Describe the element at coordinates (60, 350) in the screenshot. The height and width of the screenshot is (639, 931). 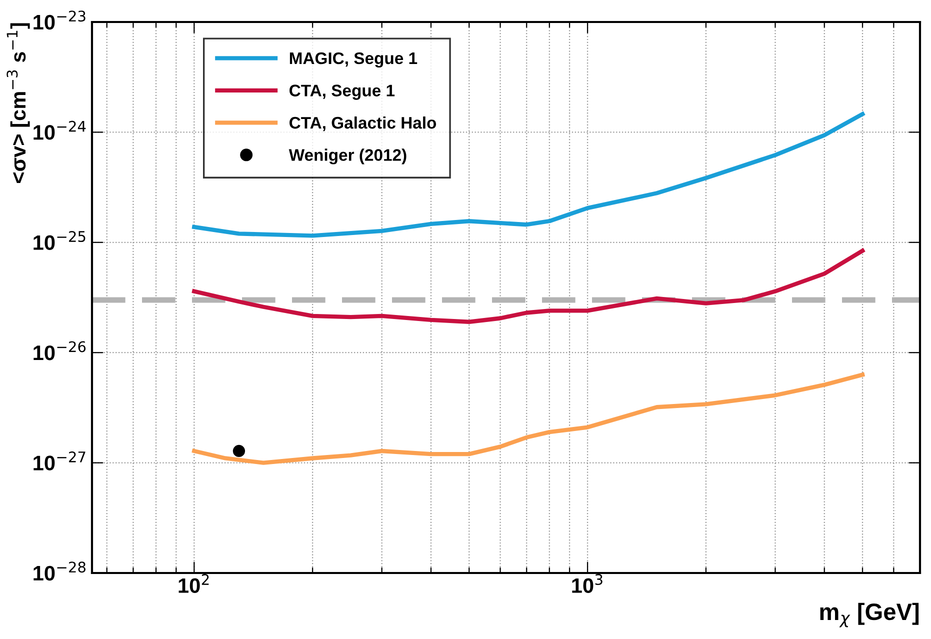
I see `y-tick-label: 10$^{−26}$` at that location.